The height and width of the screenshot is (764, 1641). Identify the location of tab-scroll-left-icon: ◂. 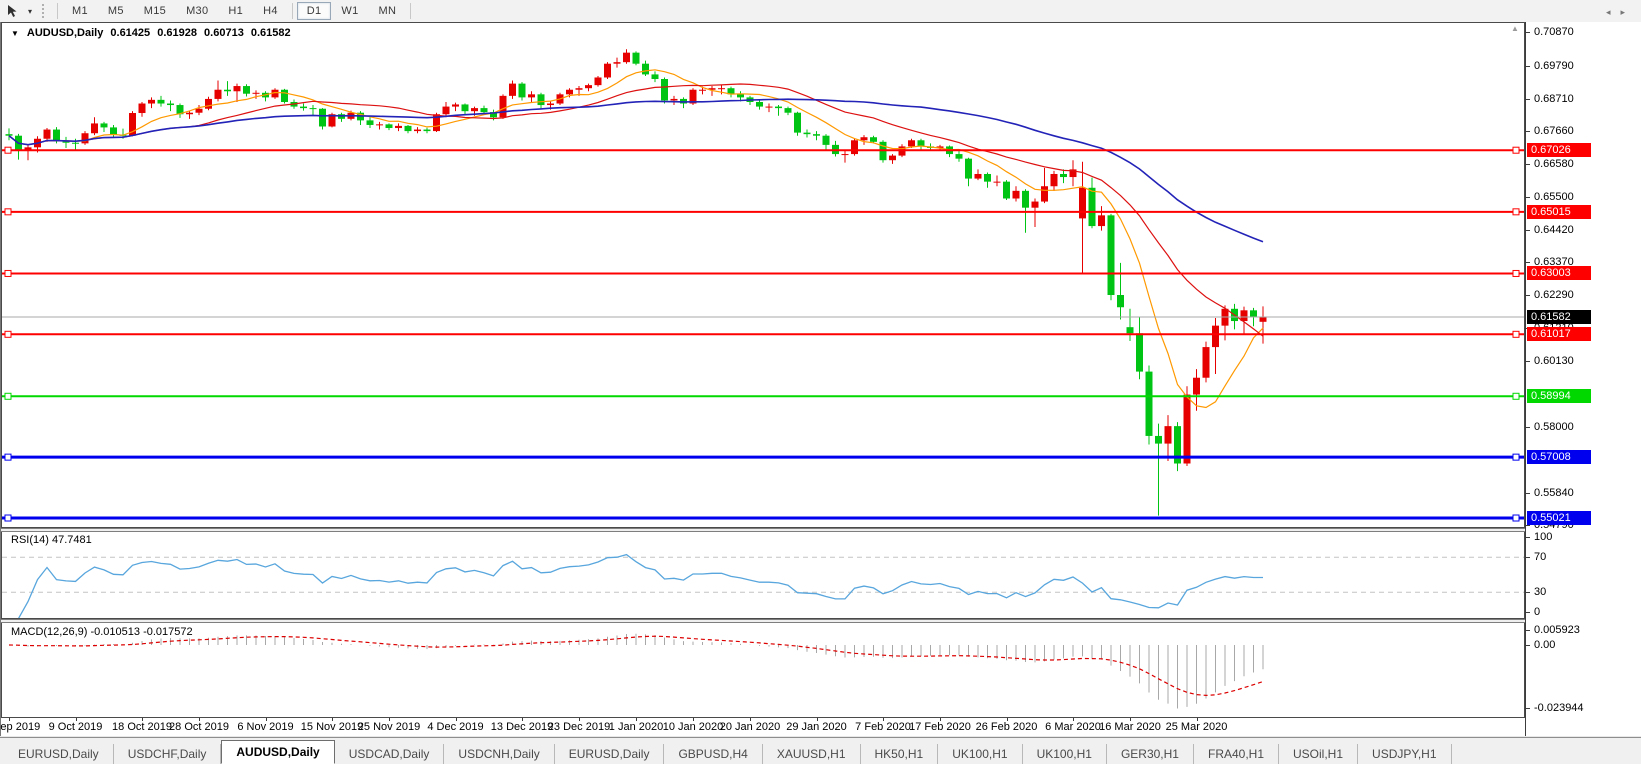
(1613, 12).